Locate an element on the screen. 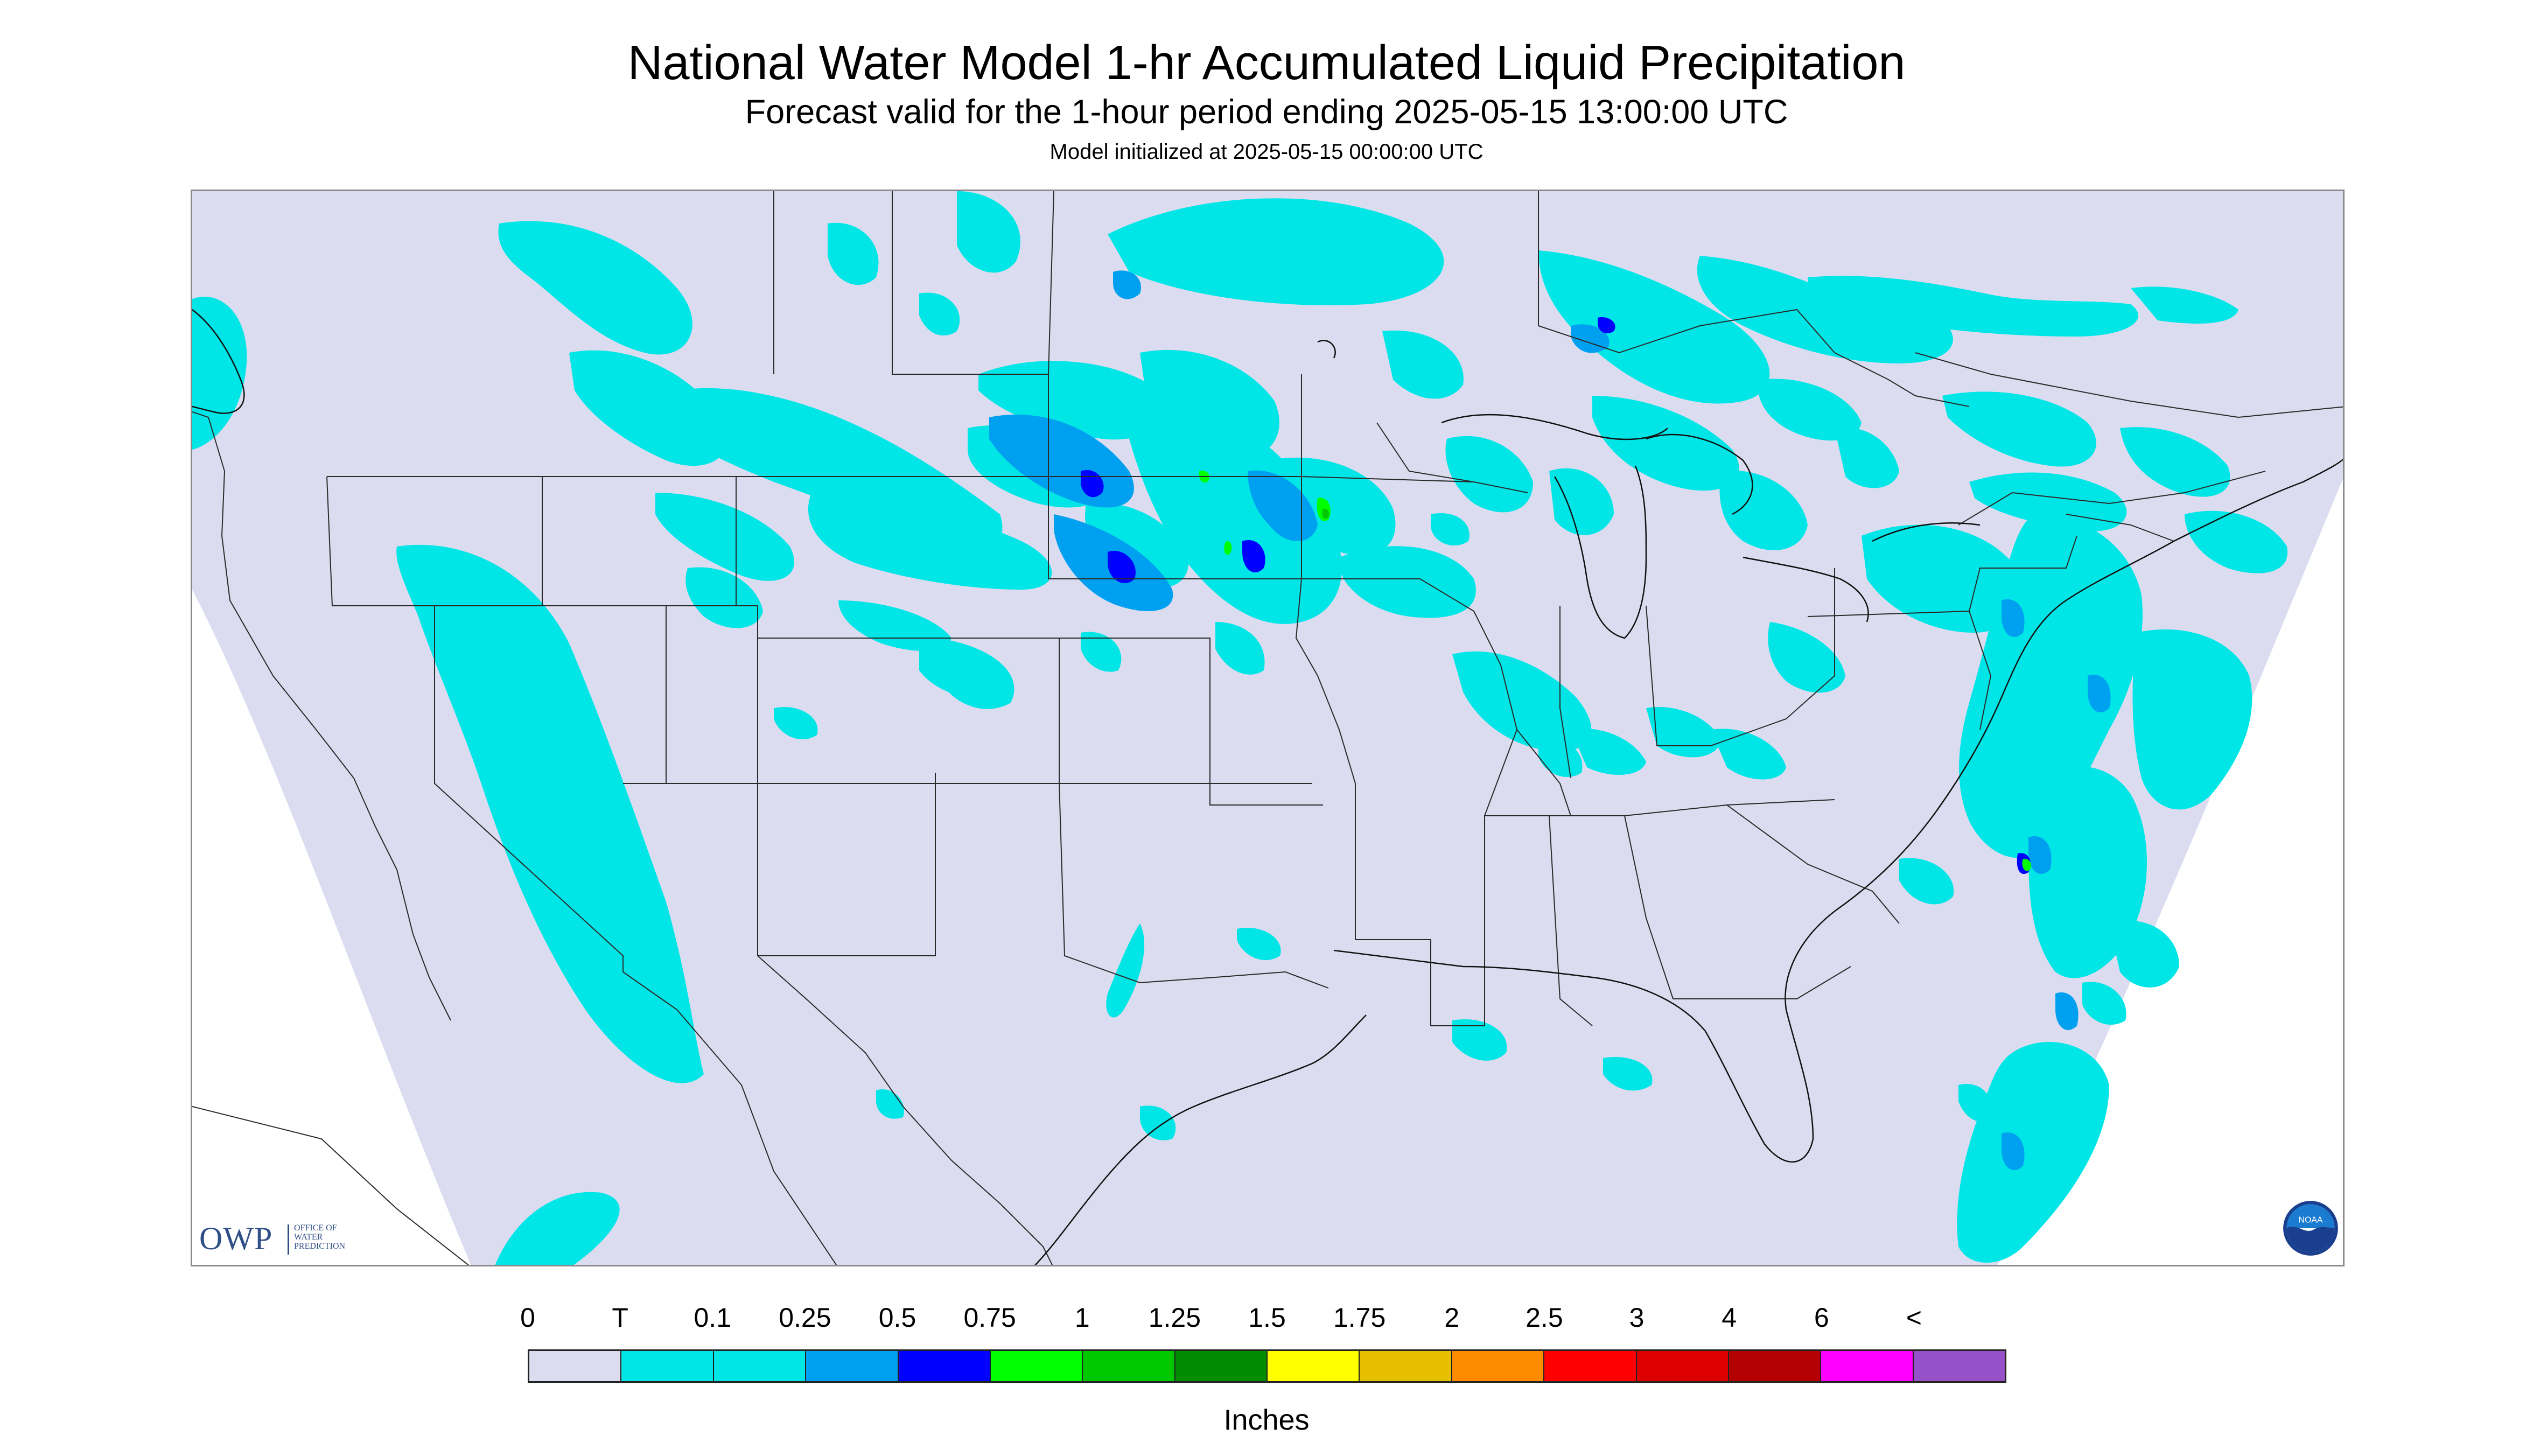  precip-075-areas is located at coordinates (1615, 671).